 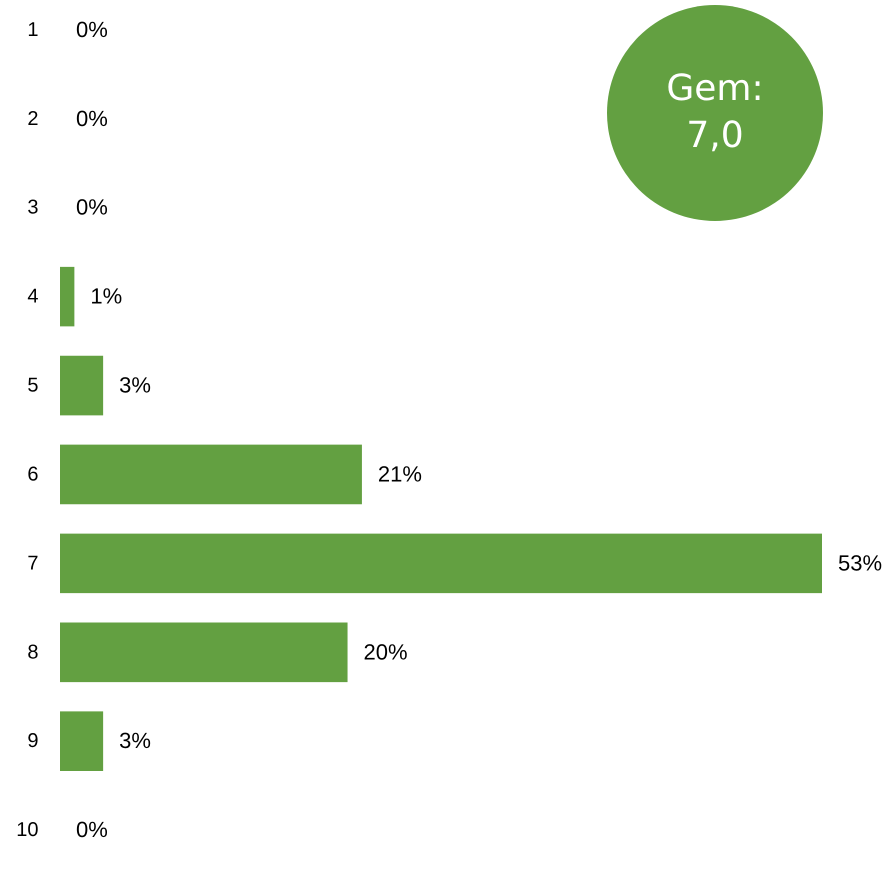 I want to click on y-tick-label: 8, so click(x=32, y=652).